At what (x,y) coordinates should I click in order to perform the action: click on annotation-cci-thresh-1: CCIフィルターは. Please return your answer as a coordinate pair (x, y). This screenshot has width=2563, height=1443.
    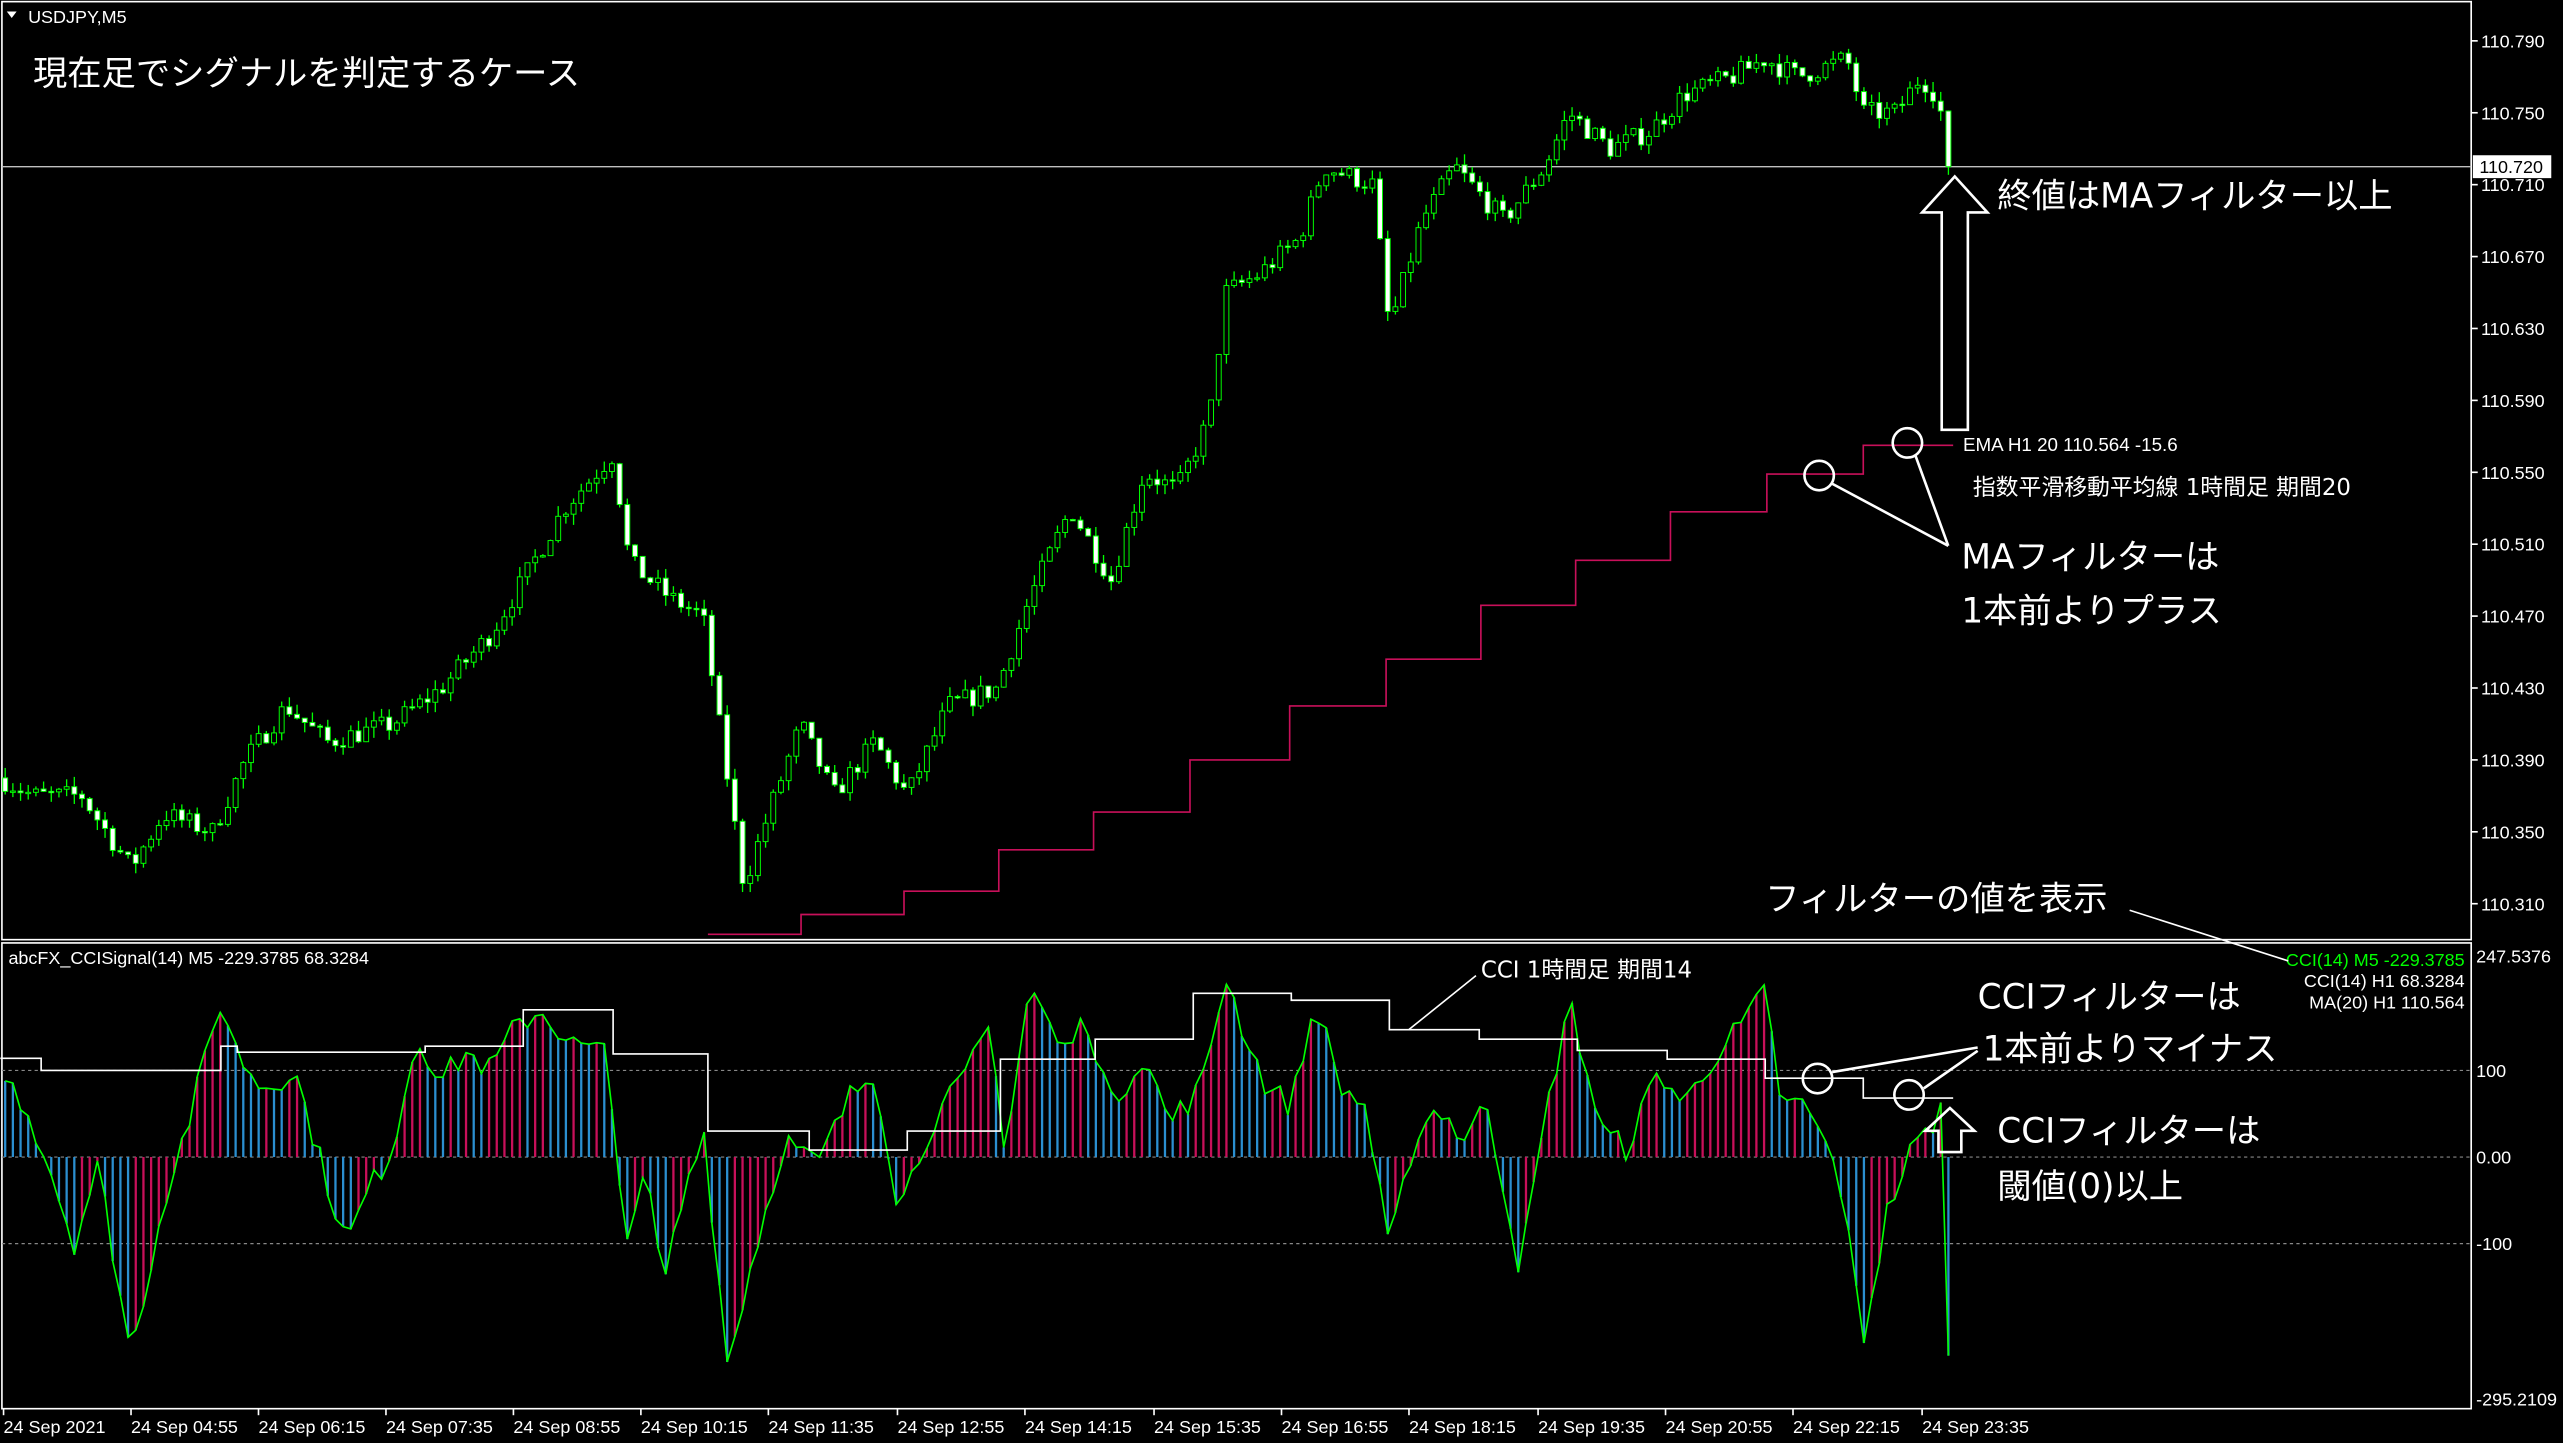
    Looking at the image, I should click on (2128, 1131).